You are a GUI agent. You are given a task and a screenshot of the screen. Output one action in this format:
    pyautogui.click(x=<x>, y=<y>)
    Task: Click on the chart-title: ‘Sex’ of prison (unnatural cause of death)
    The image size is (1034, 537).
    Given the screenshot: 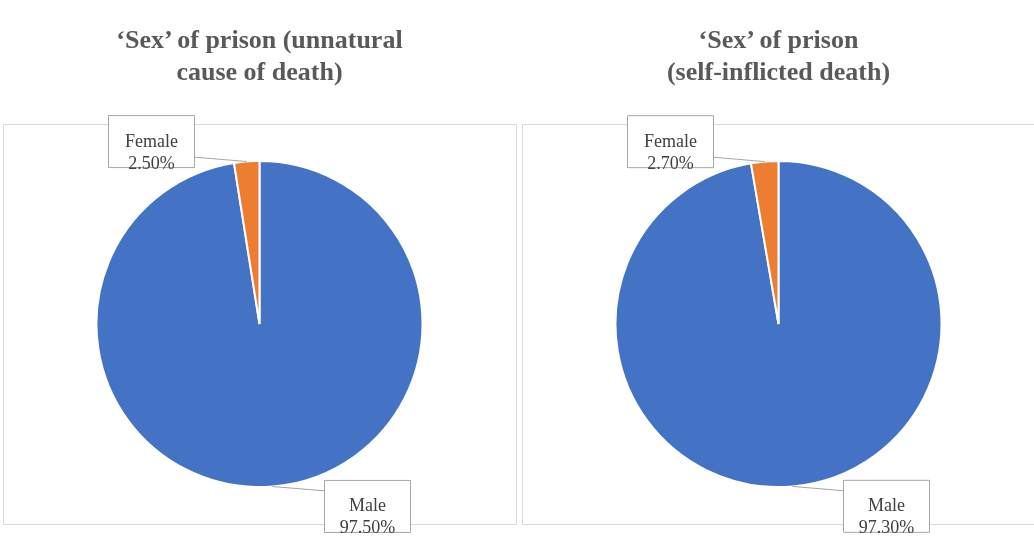 What is the action you would take?
    pyautogui.click(x=259, y=56)
    